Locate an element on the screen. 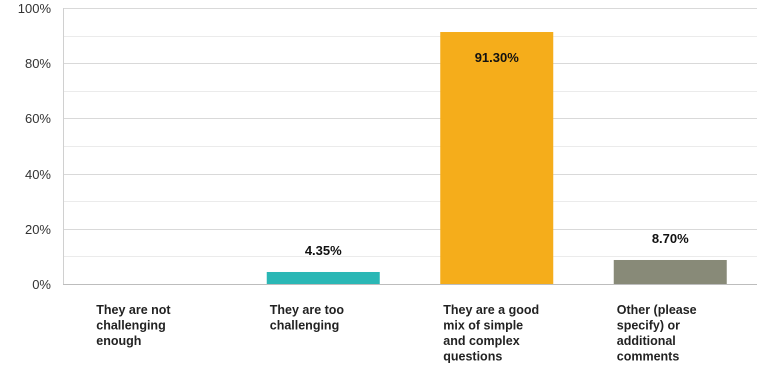 This screenshot has width=757, height=370. category-label-line: Other (please is located at coordinates (657, 310).